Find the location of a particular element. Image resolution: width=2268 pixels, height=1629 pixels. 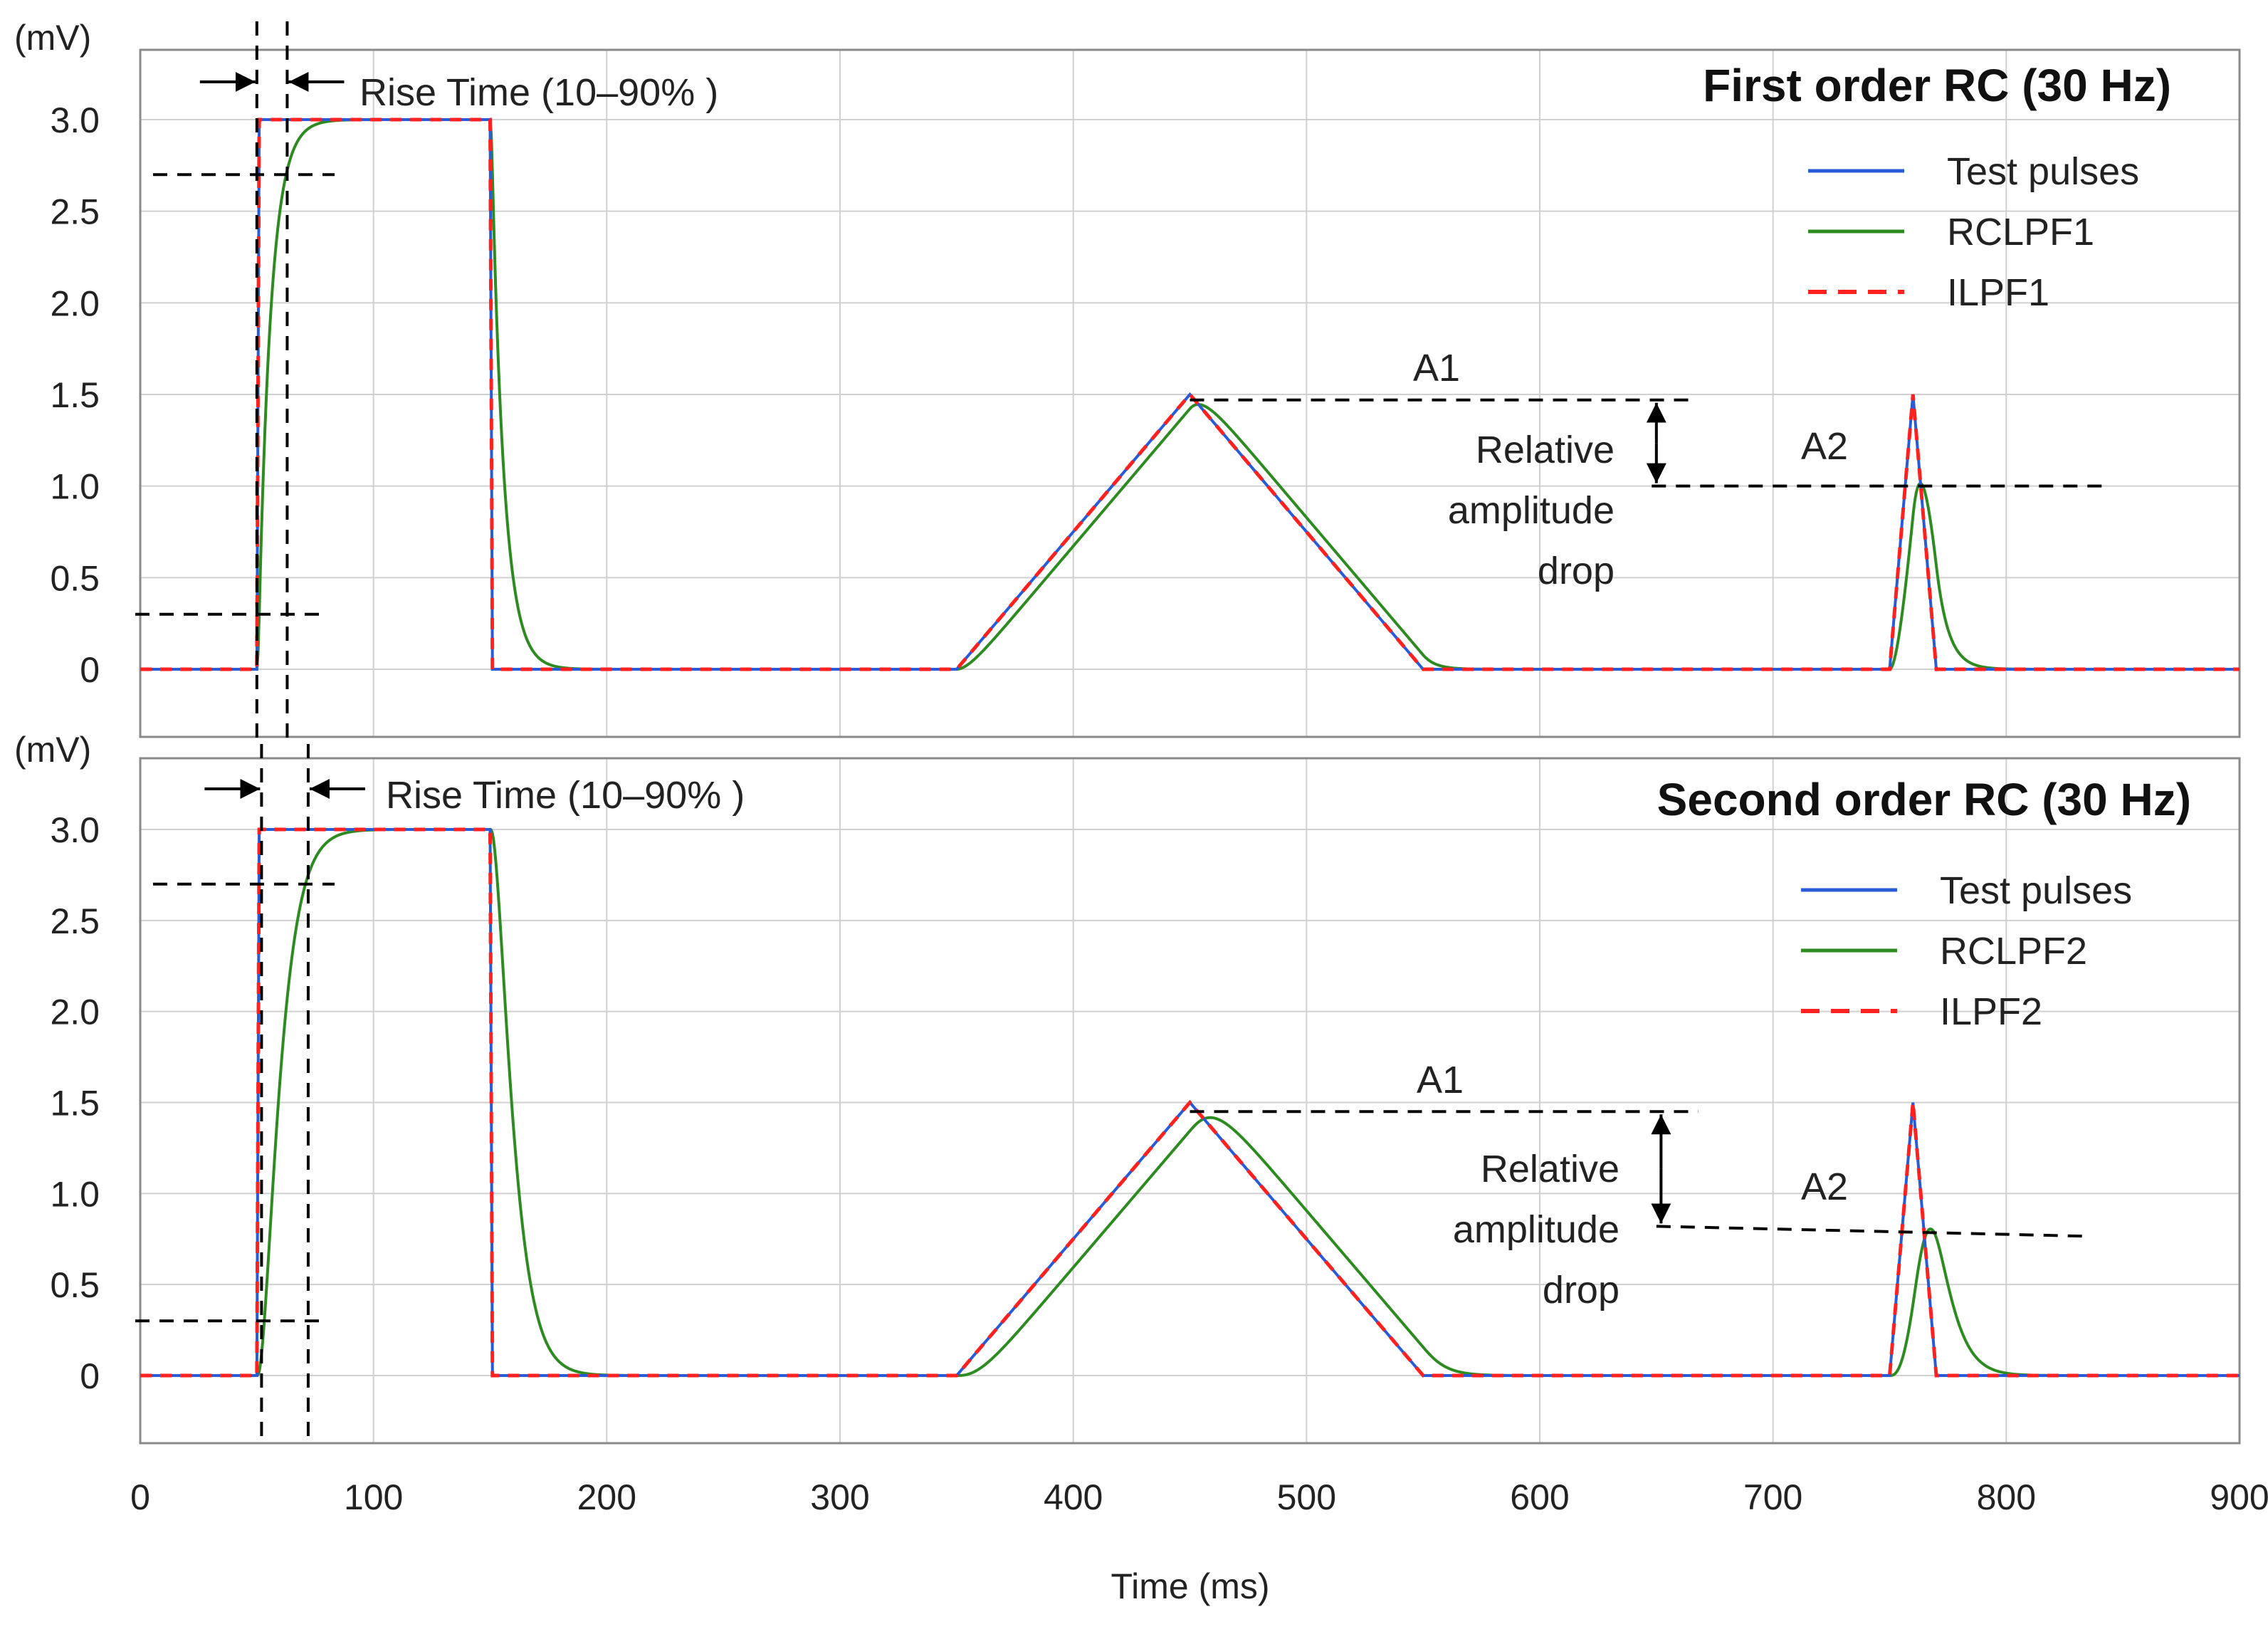

top-a2-label: A2 is located at coordinates (1824, 446).